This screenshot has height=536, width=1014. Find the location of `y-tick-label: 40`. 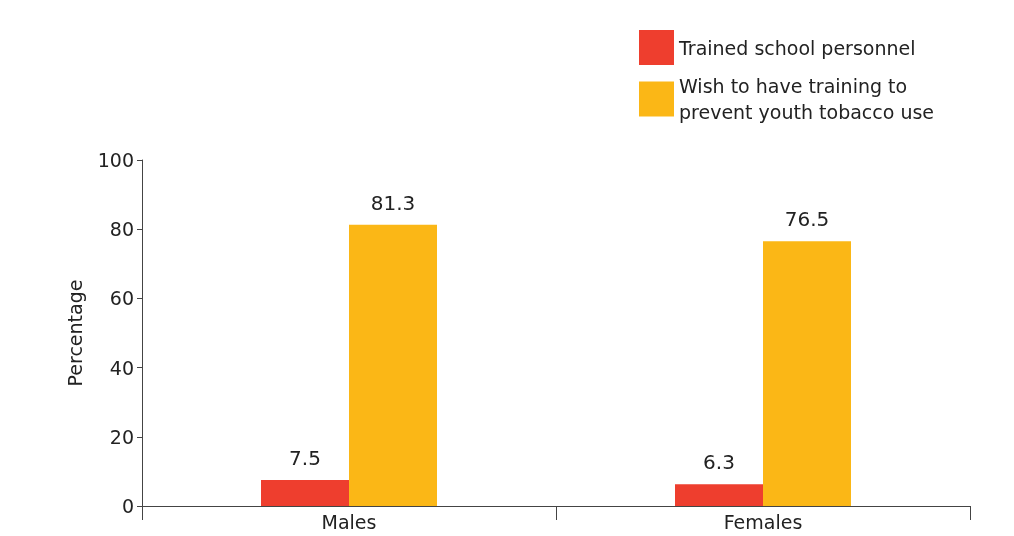

y-tick-label: 40 is located at coordinates (121, 367).